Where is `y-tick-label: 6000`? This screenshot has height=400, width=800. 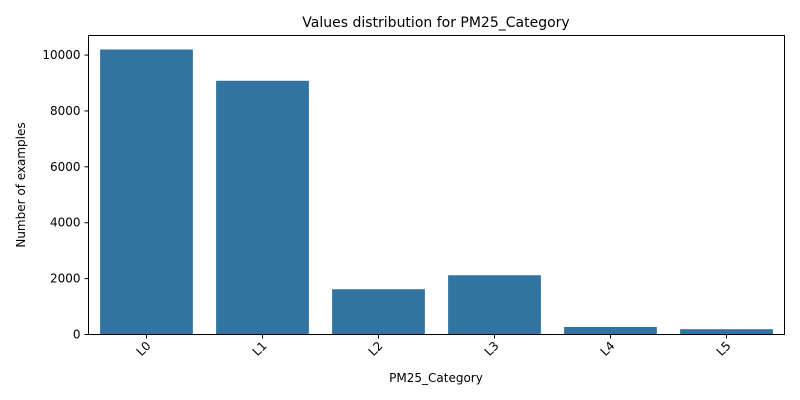
y-tick-label: 6000 is located at coordinates (65, 167).